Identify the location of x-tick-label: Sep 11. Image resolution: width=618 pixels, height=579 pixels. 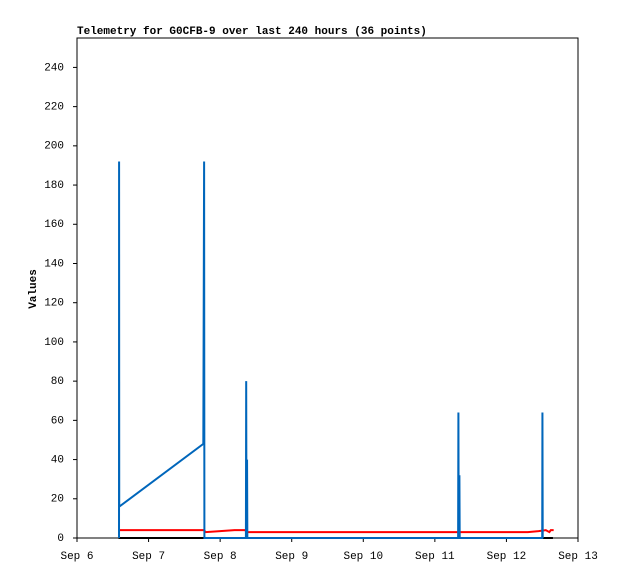
(435, 557).